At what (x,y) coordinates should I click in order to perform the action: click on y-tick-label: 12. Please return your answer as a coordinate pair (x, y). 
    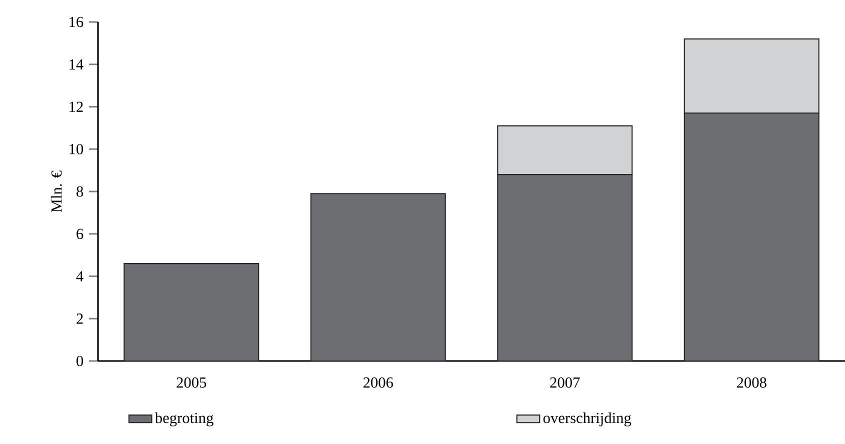
    Looking at the image, I should click on (76, 107).